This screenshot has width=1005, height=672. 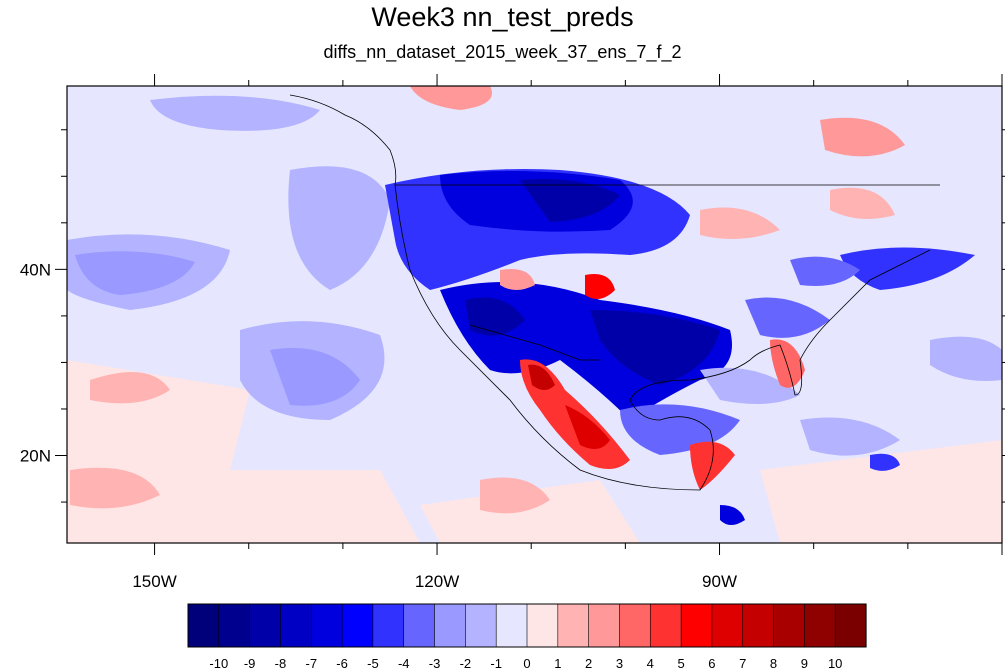 I want to click on colorbar-label: 10, so click(x=835, y=663).